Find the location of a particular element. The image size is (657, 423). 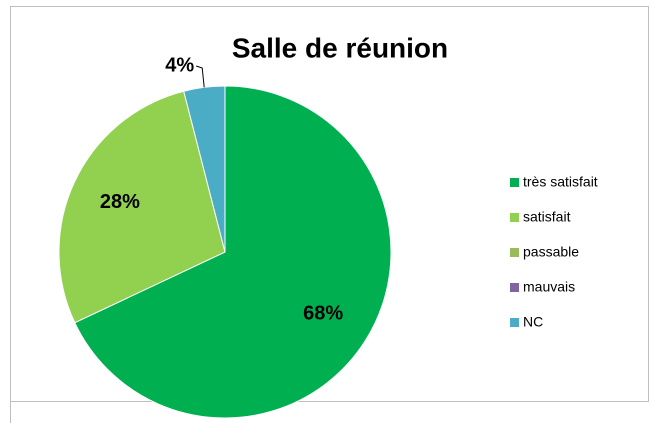

legend-label: passable is located at coordinates (551, 252).